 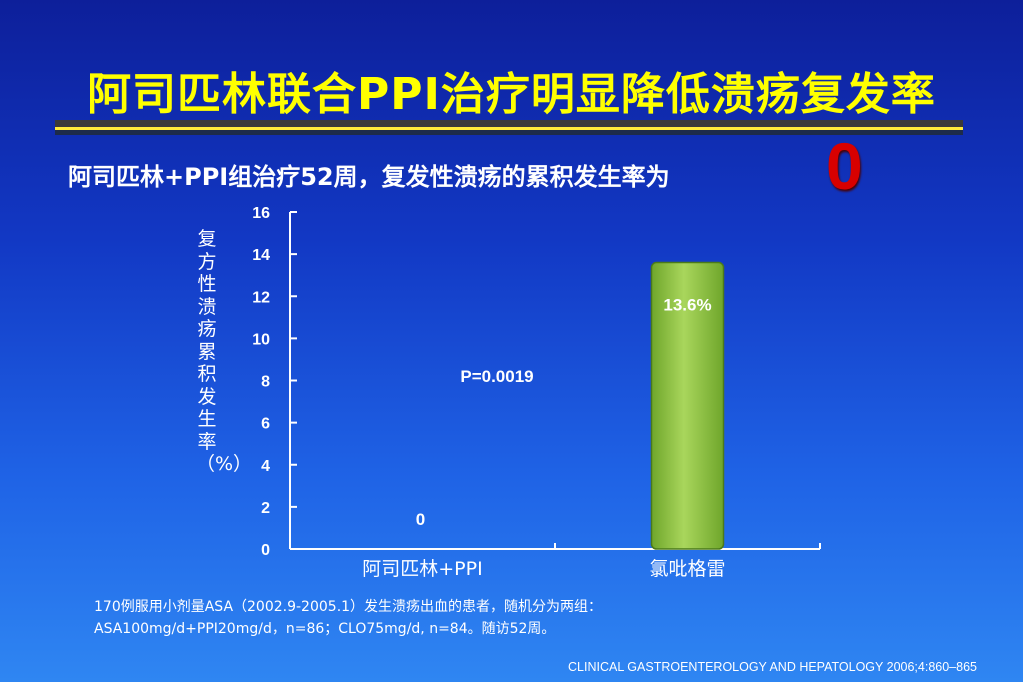 I want to click on slide-subtitle: 阿司匹林+PPI组治疗52周，复发性溃疡的累积发生率为, so click(x=369, y=177).